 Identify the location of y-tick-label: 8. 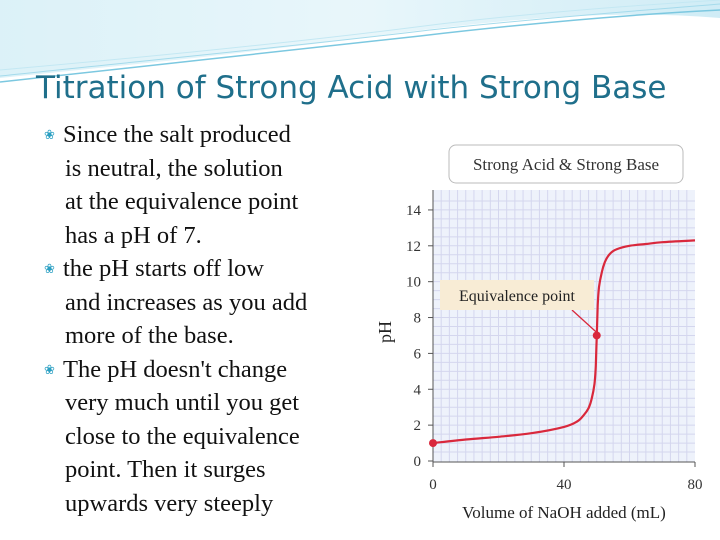
(418, 319).